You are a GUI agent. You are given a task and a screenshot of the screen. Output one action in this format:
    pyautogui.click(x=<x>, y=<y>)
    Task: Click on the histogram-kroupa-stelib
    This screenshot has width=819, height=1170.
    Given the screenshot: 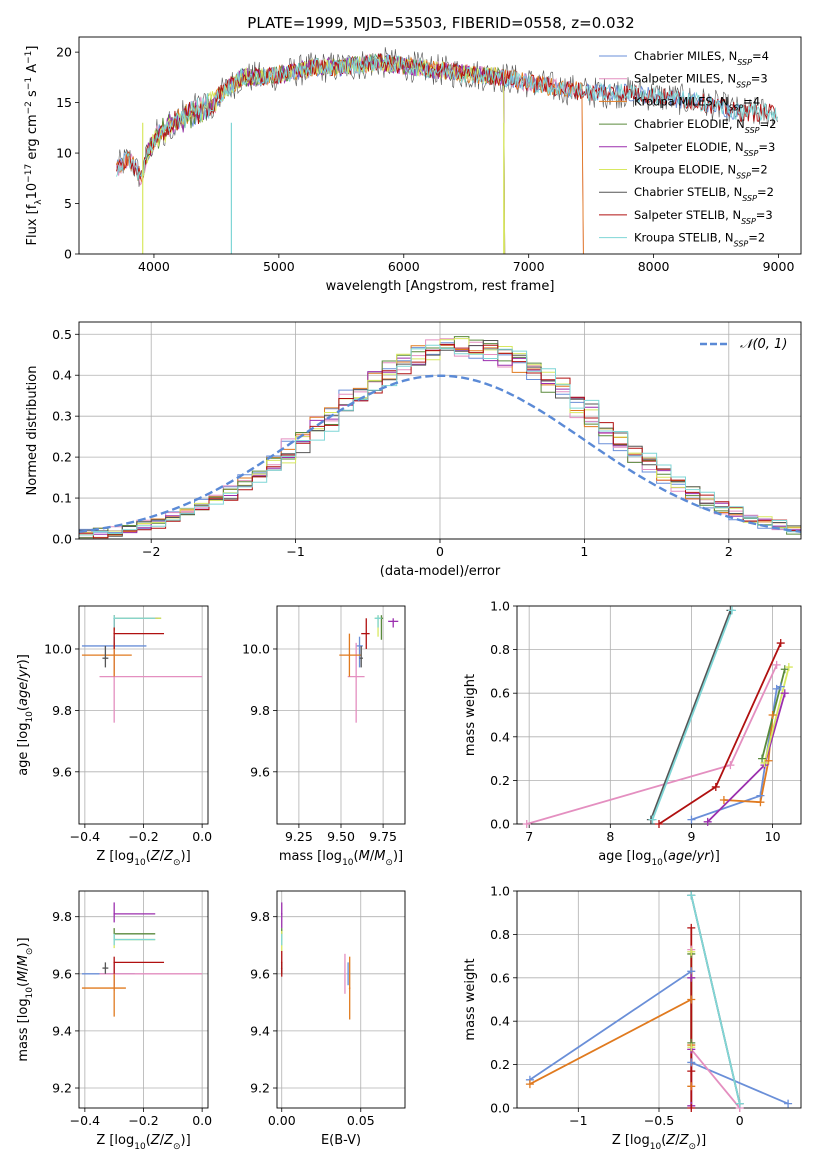 What is the action you would take?
    pyautogui.click(x=440, y=441)
    